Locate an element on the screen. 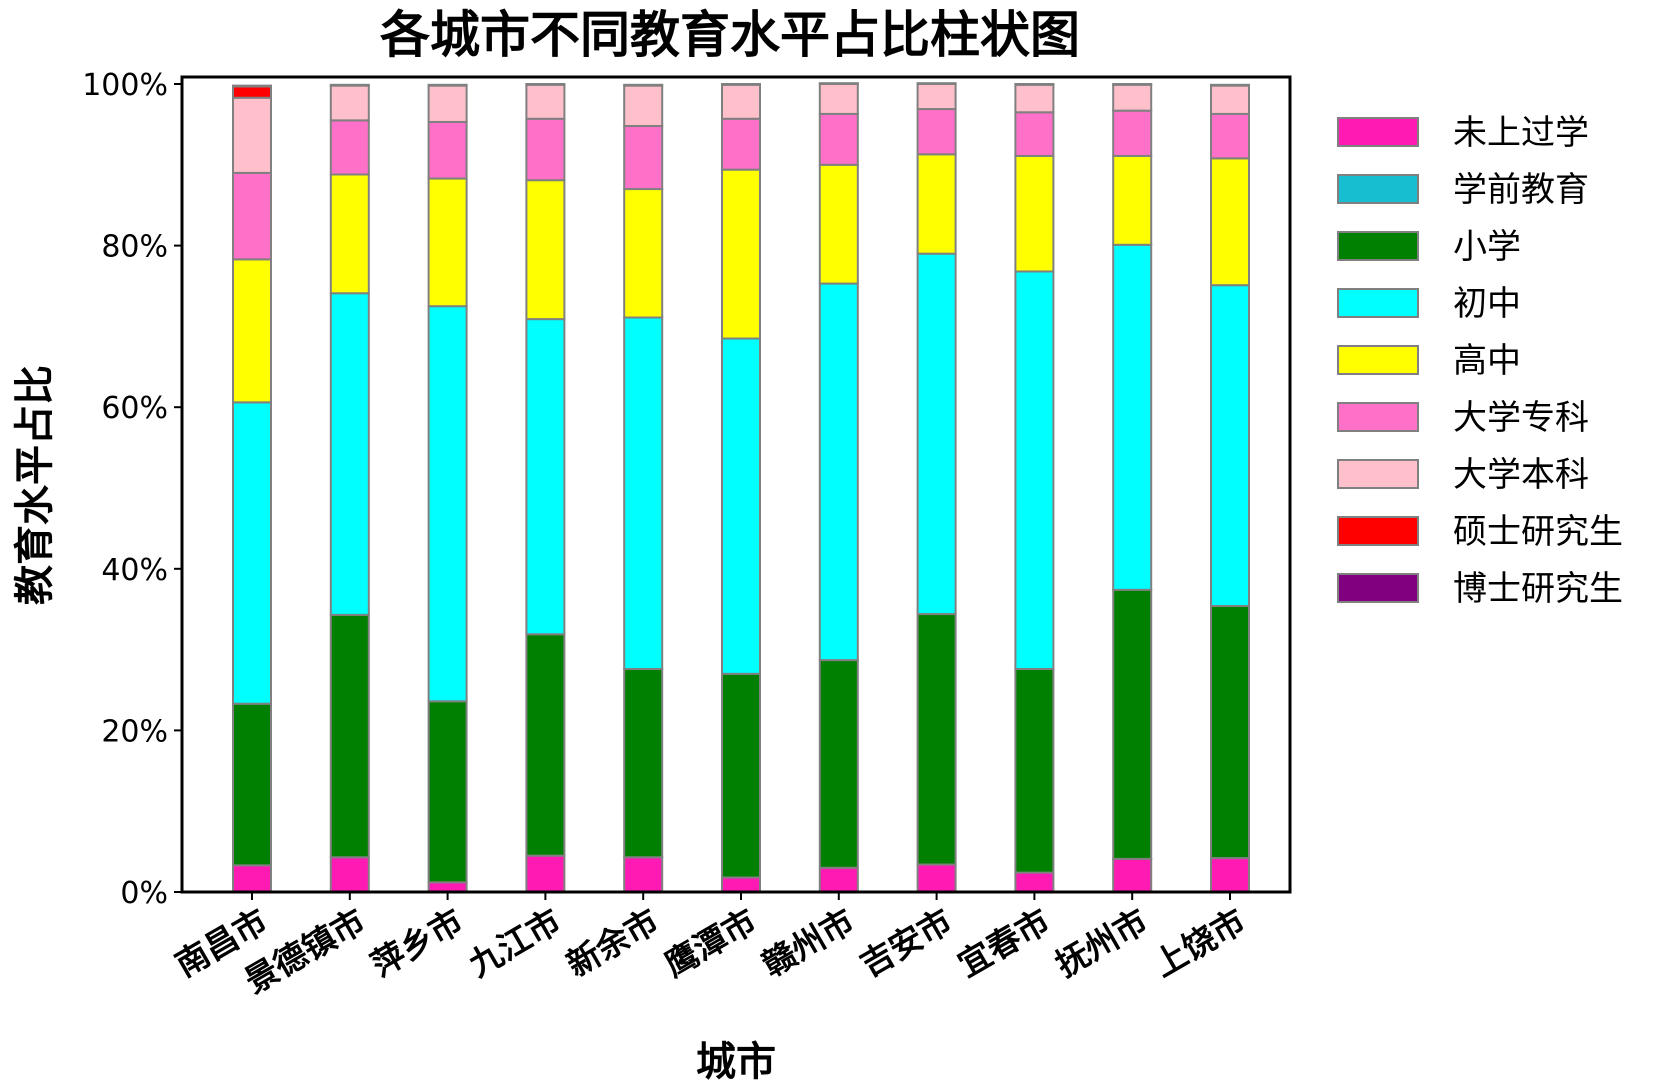  y-tick-label: 0% is located at coordinates (144, 893).